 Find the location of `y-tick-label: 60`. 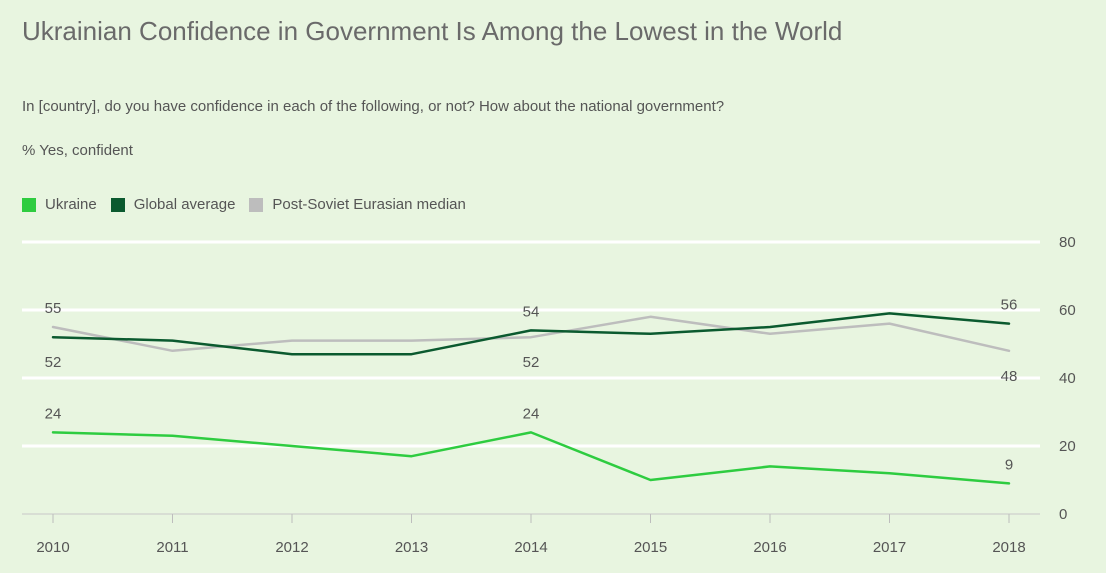

y-tick-label: 60 is located at coordinates (1067, 310).